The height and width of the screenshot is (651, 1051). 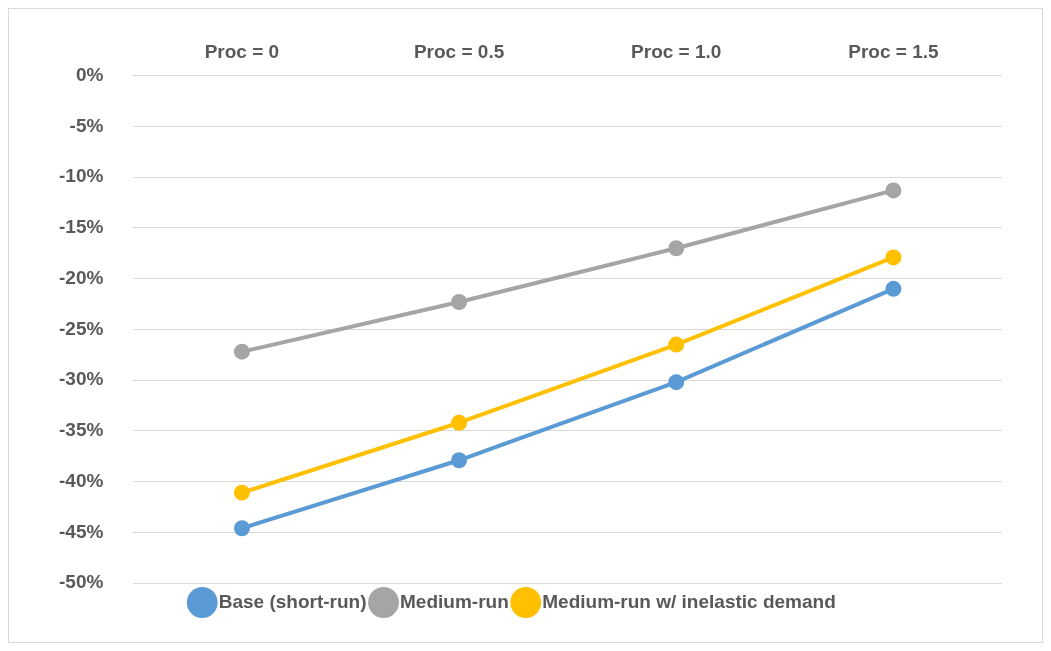 I want to click on legend-label: Medium-run w/ inelastic demand, so click(x=689, y=601).